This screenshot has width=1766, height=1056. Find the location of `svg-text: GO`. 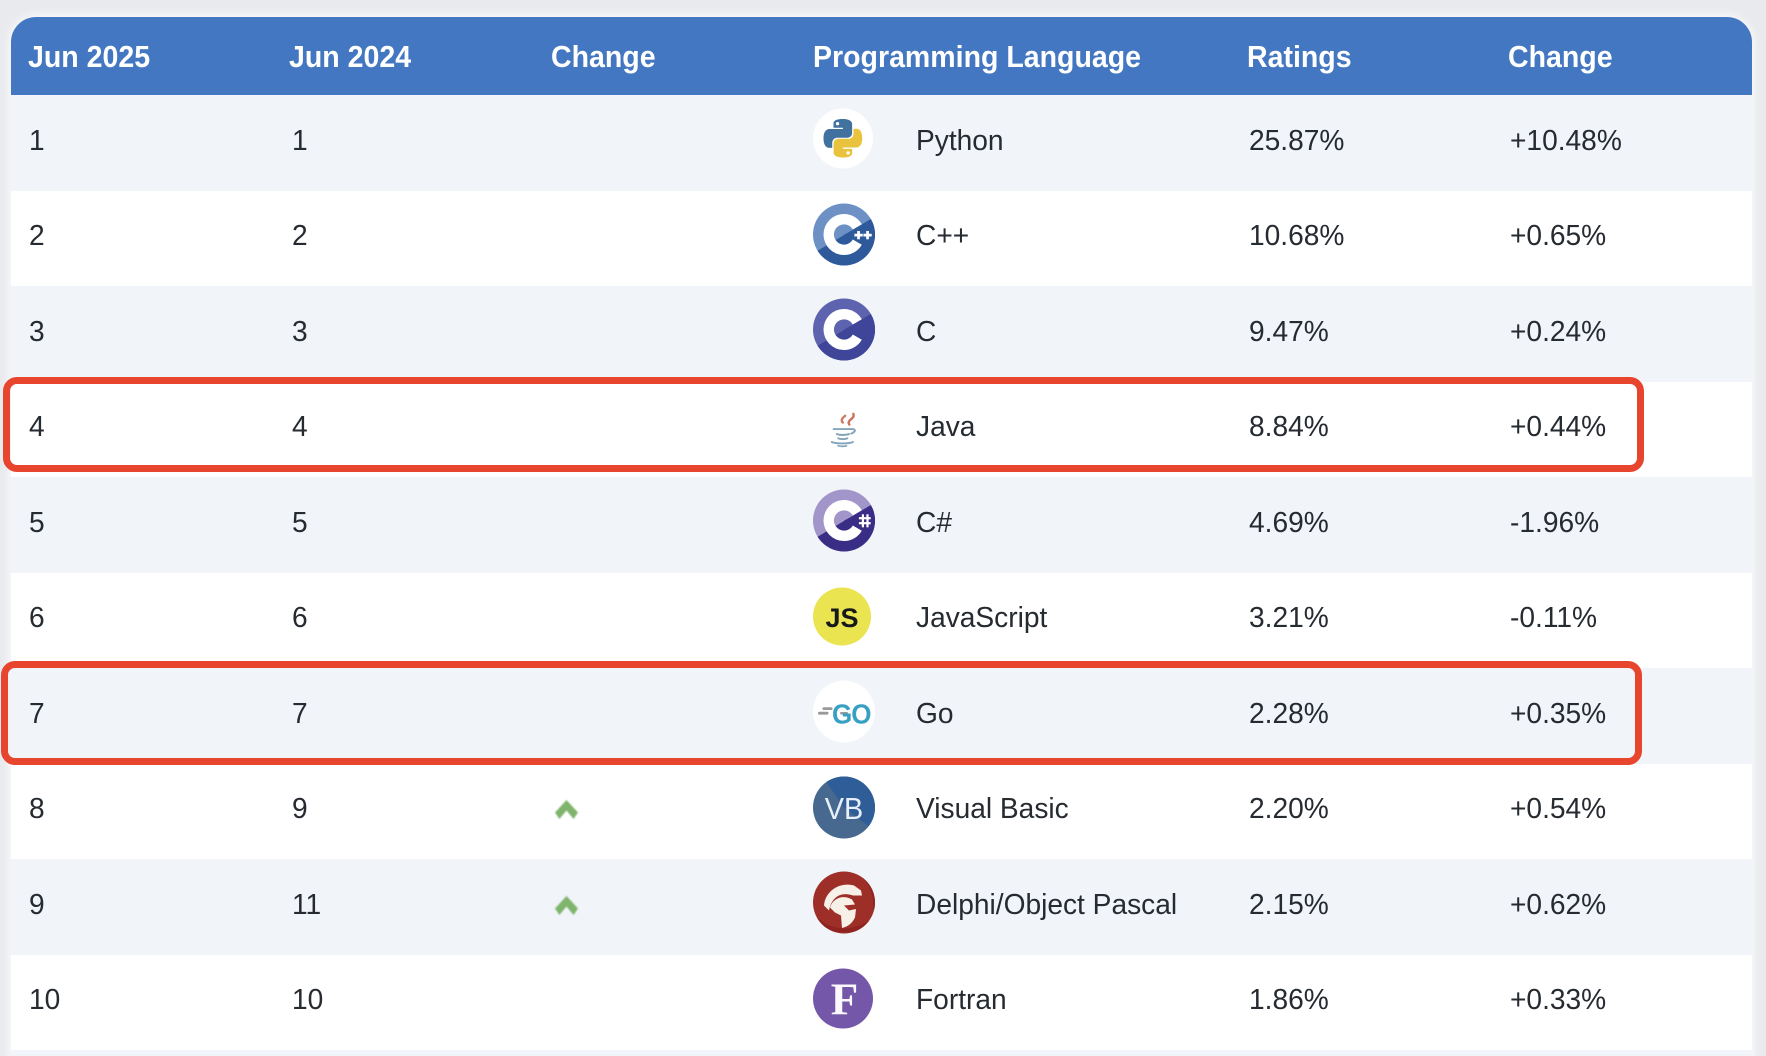

svg-text: GO is located at coordinates (851, 714).